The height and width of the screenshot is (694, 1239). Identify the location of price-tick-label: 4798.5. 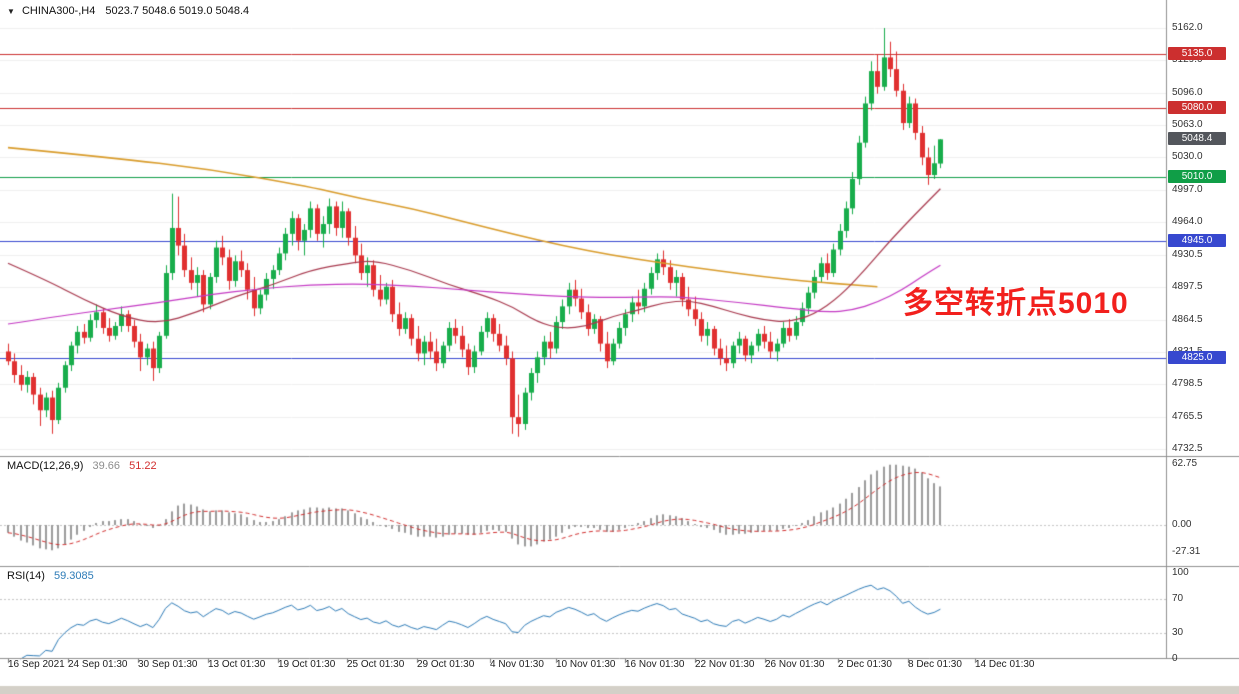
(1187, 383).